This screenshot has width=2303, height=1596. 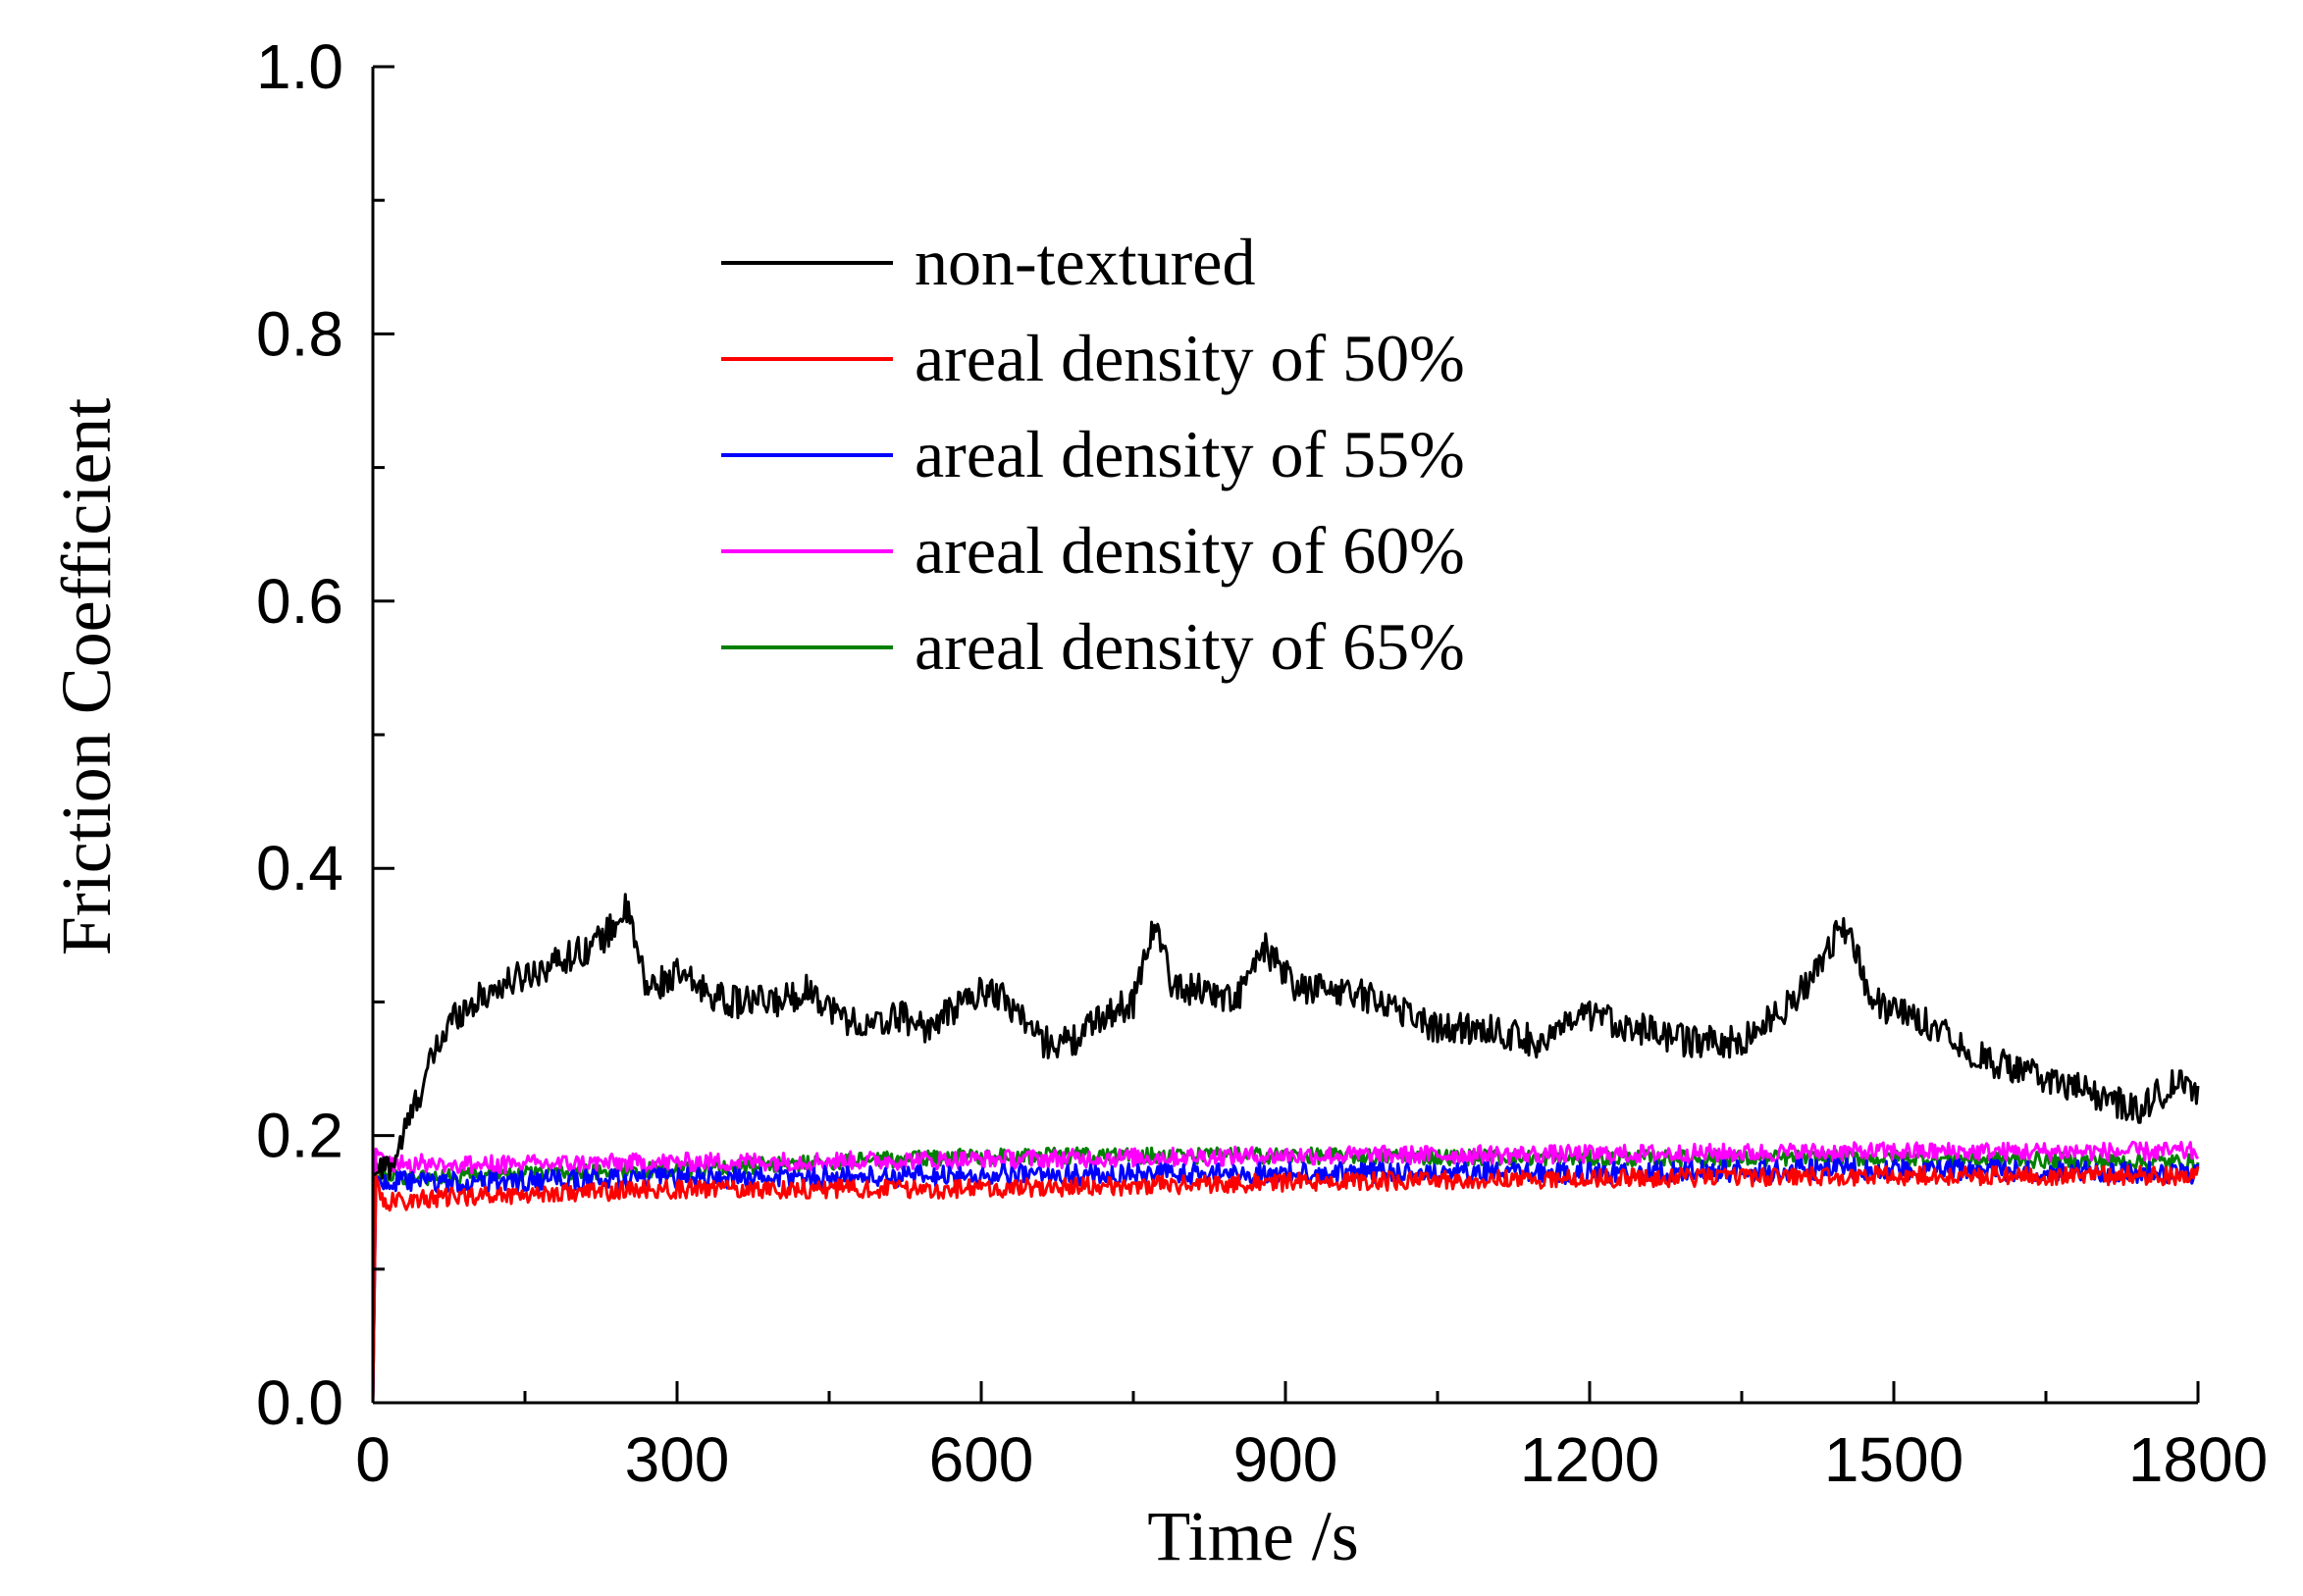 I want to click on x-tick-label: 0, so click(x=373, y=1459).